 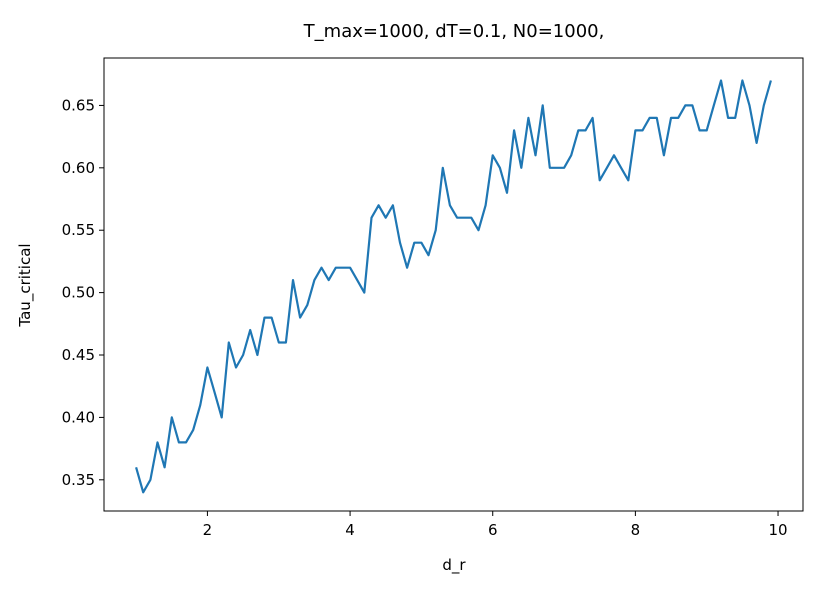 What do you see at coordinates (78, 355) in the screenshot?
I see `y-tick-label: 0.45` at bounding box center [78, 355].